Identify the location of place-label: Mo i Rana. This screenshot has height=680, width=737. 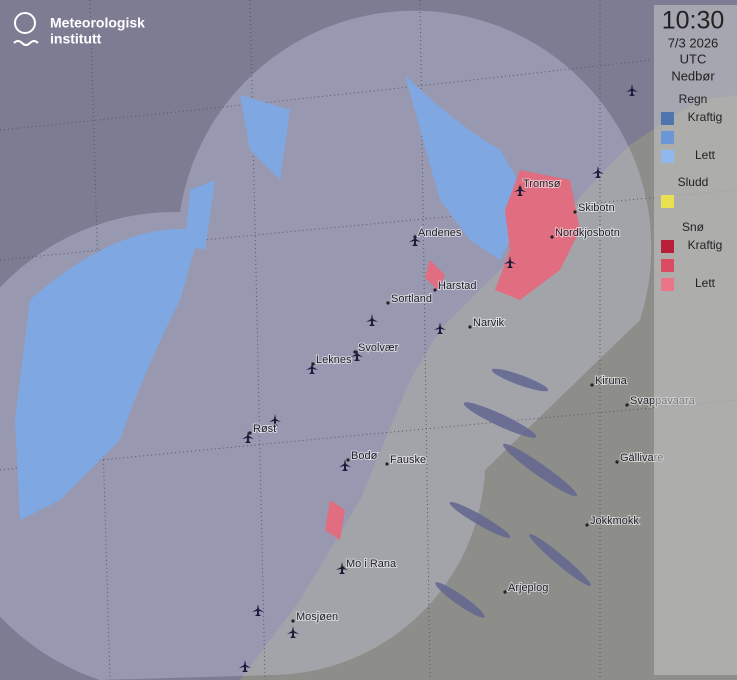
(371, 564).